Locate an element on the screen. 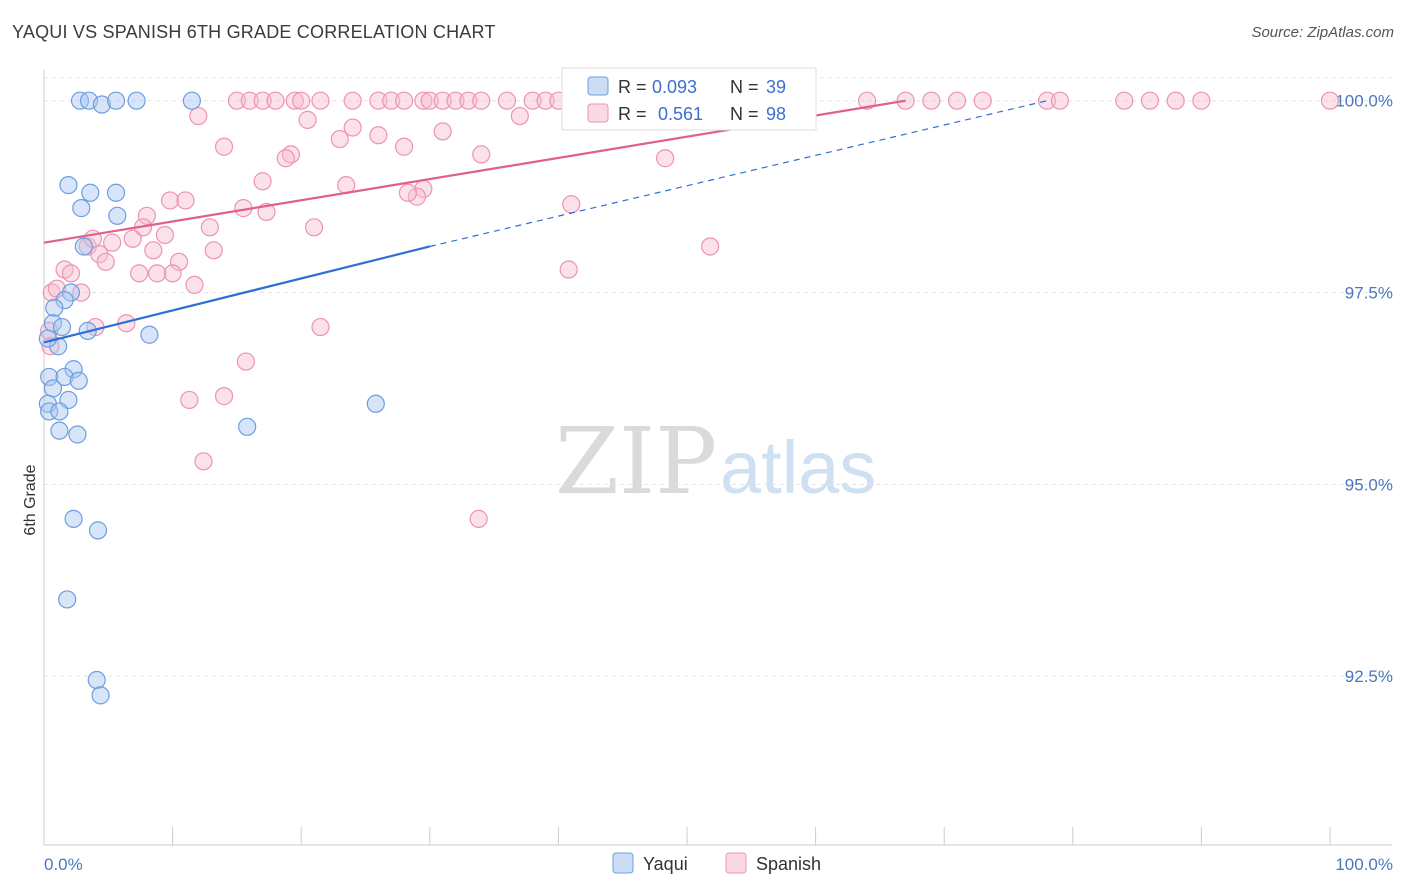 Image resolution: width=1406 pixels, height=892 pixels. legend-r-label-spanish: R = is located at coordinates (632, 114).